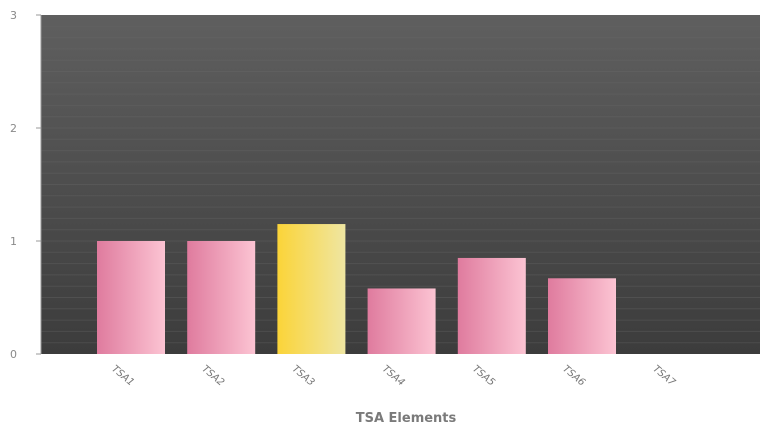 The width and height of the screenshot is (760, 426). What do you see at coordinates (582, 316) in the screenshot?
I see `bar-tsa6` at bounding box center [582, 316].